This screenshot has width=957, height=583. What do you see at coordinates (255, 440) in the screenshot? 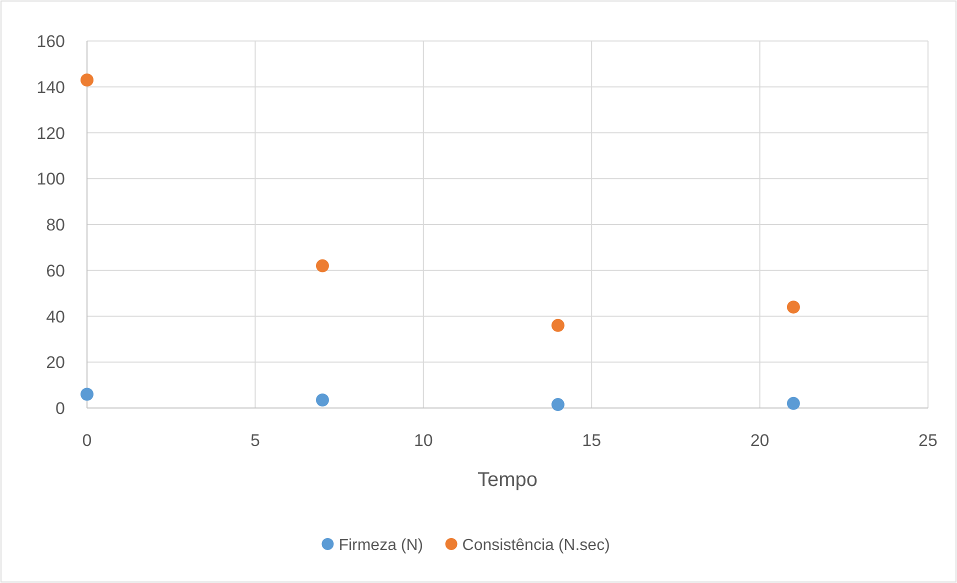
I see `x-tick-label: 5` at bounding box center [255, 440].